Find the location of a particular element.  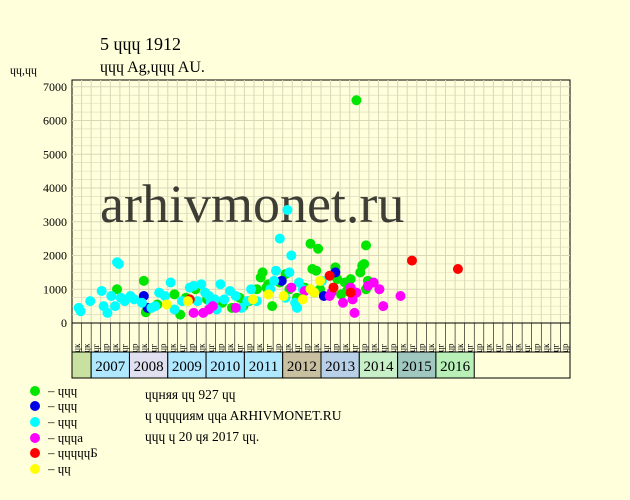

legend: – ɥɥɥ – ɥɥɥ – ɥɥɥ – ɥɥɥa – ɥɥɥɥɥБ – ɥɥ is located at coordinates (64, 430).